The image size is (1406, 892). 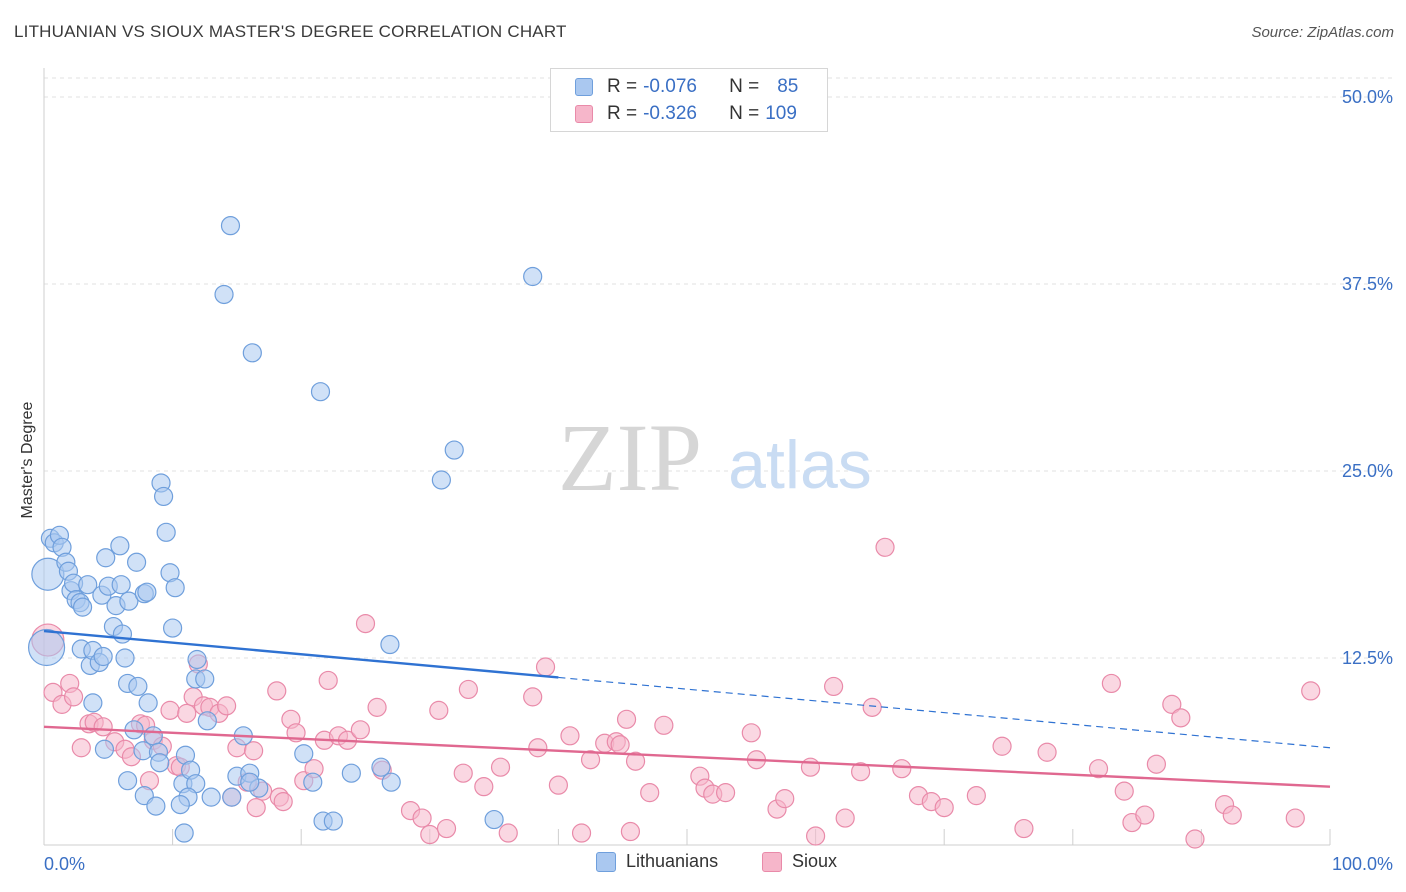 I want to click on legend-r-label: R =, so click(x=622, y=86).